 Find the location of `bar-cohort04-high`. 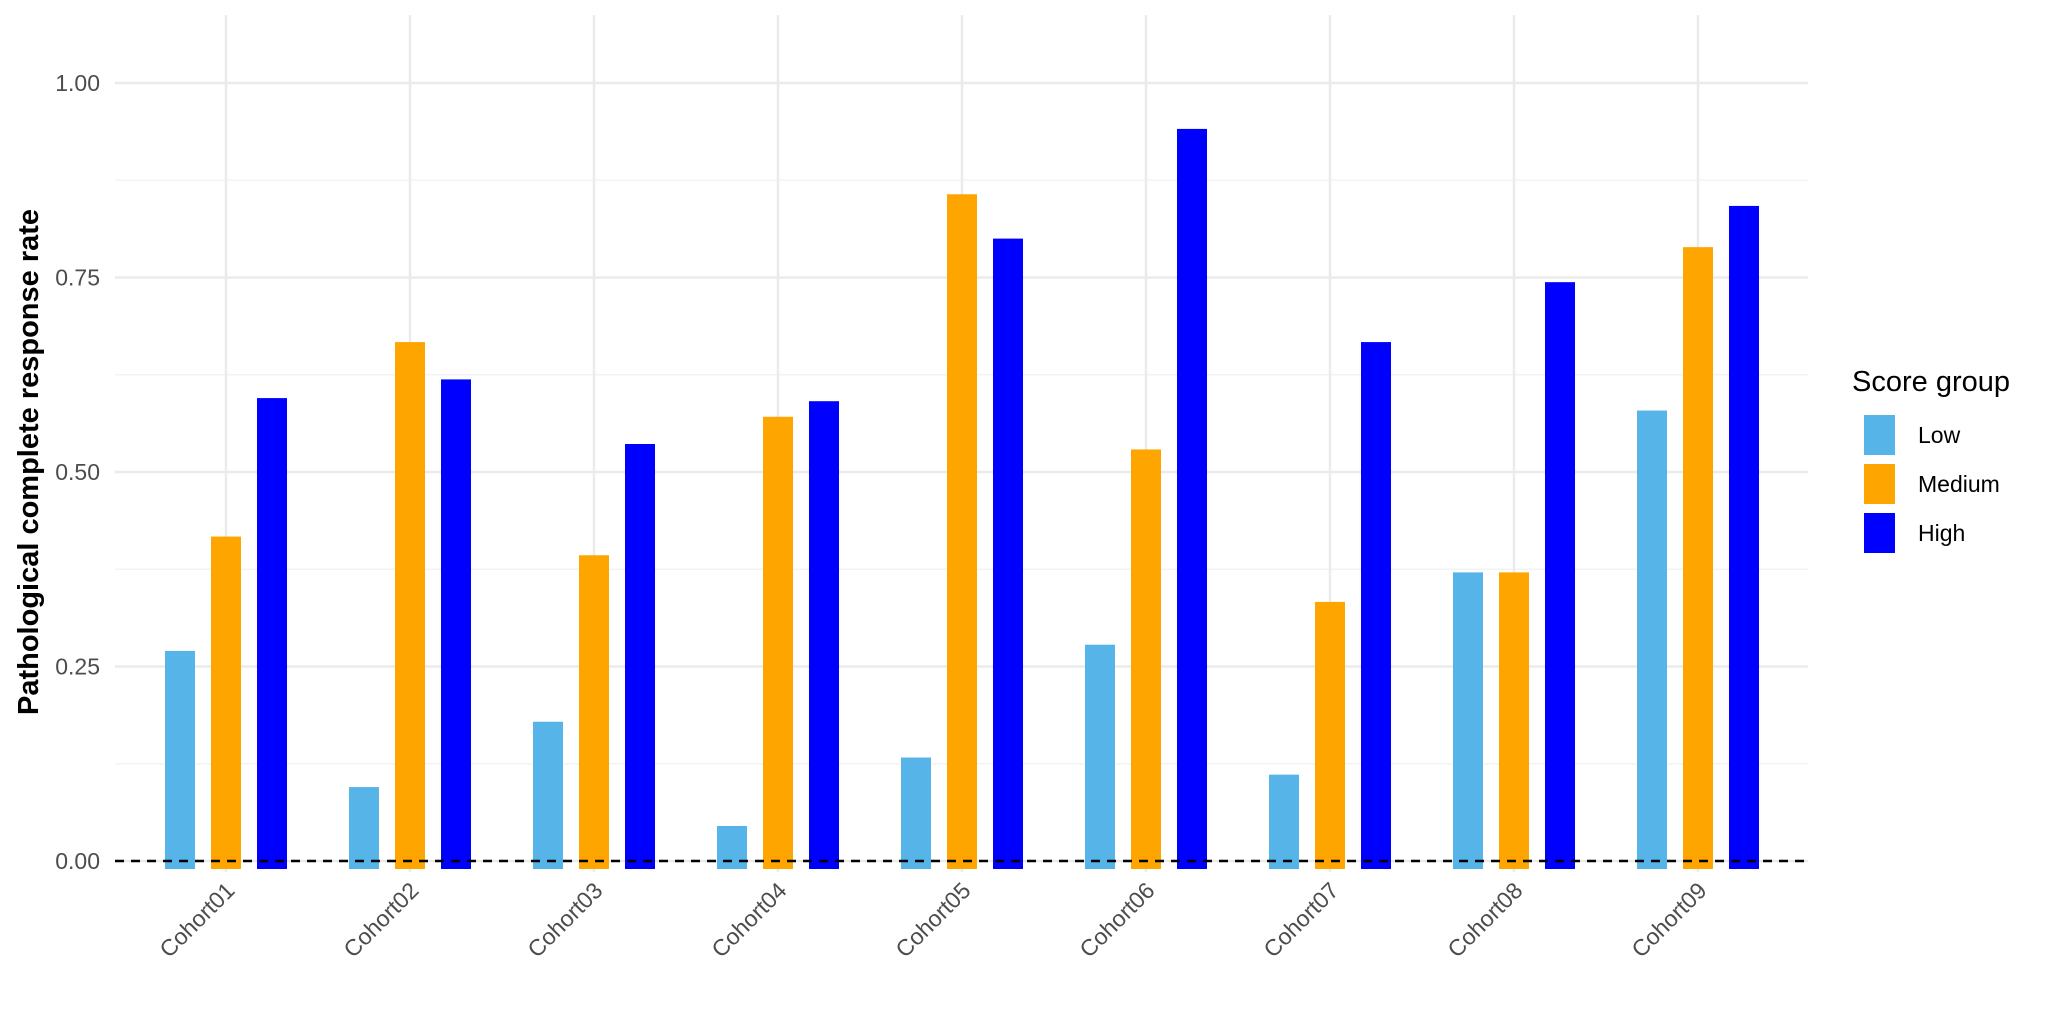

bar-cohort04-high is located at coordinates (824, 635).